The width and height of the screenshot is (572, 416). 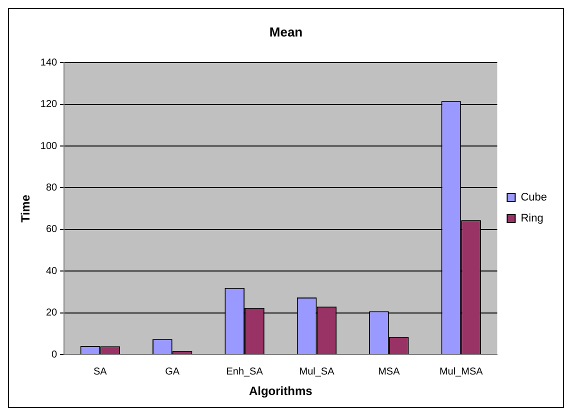 I want to click on y-tick-label: 120, so click(x=49, y=104).